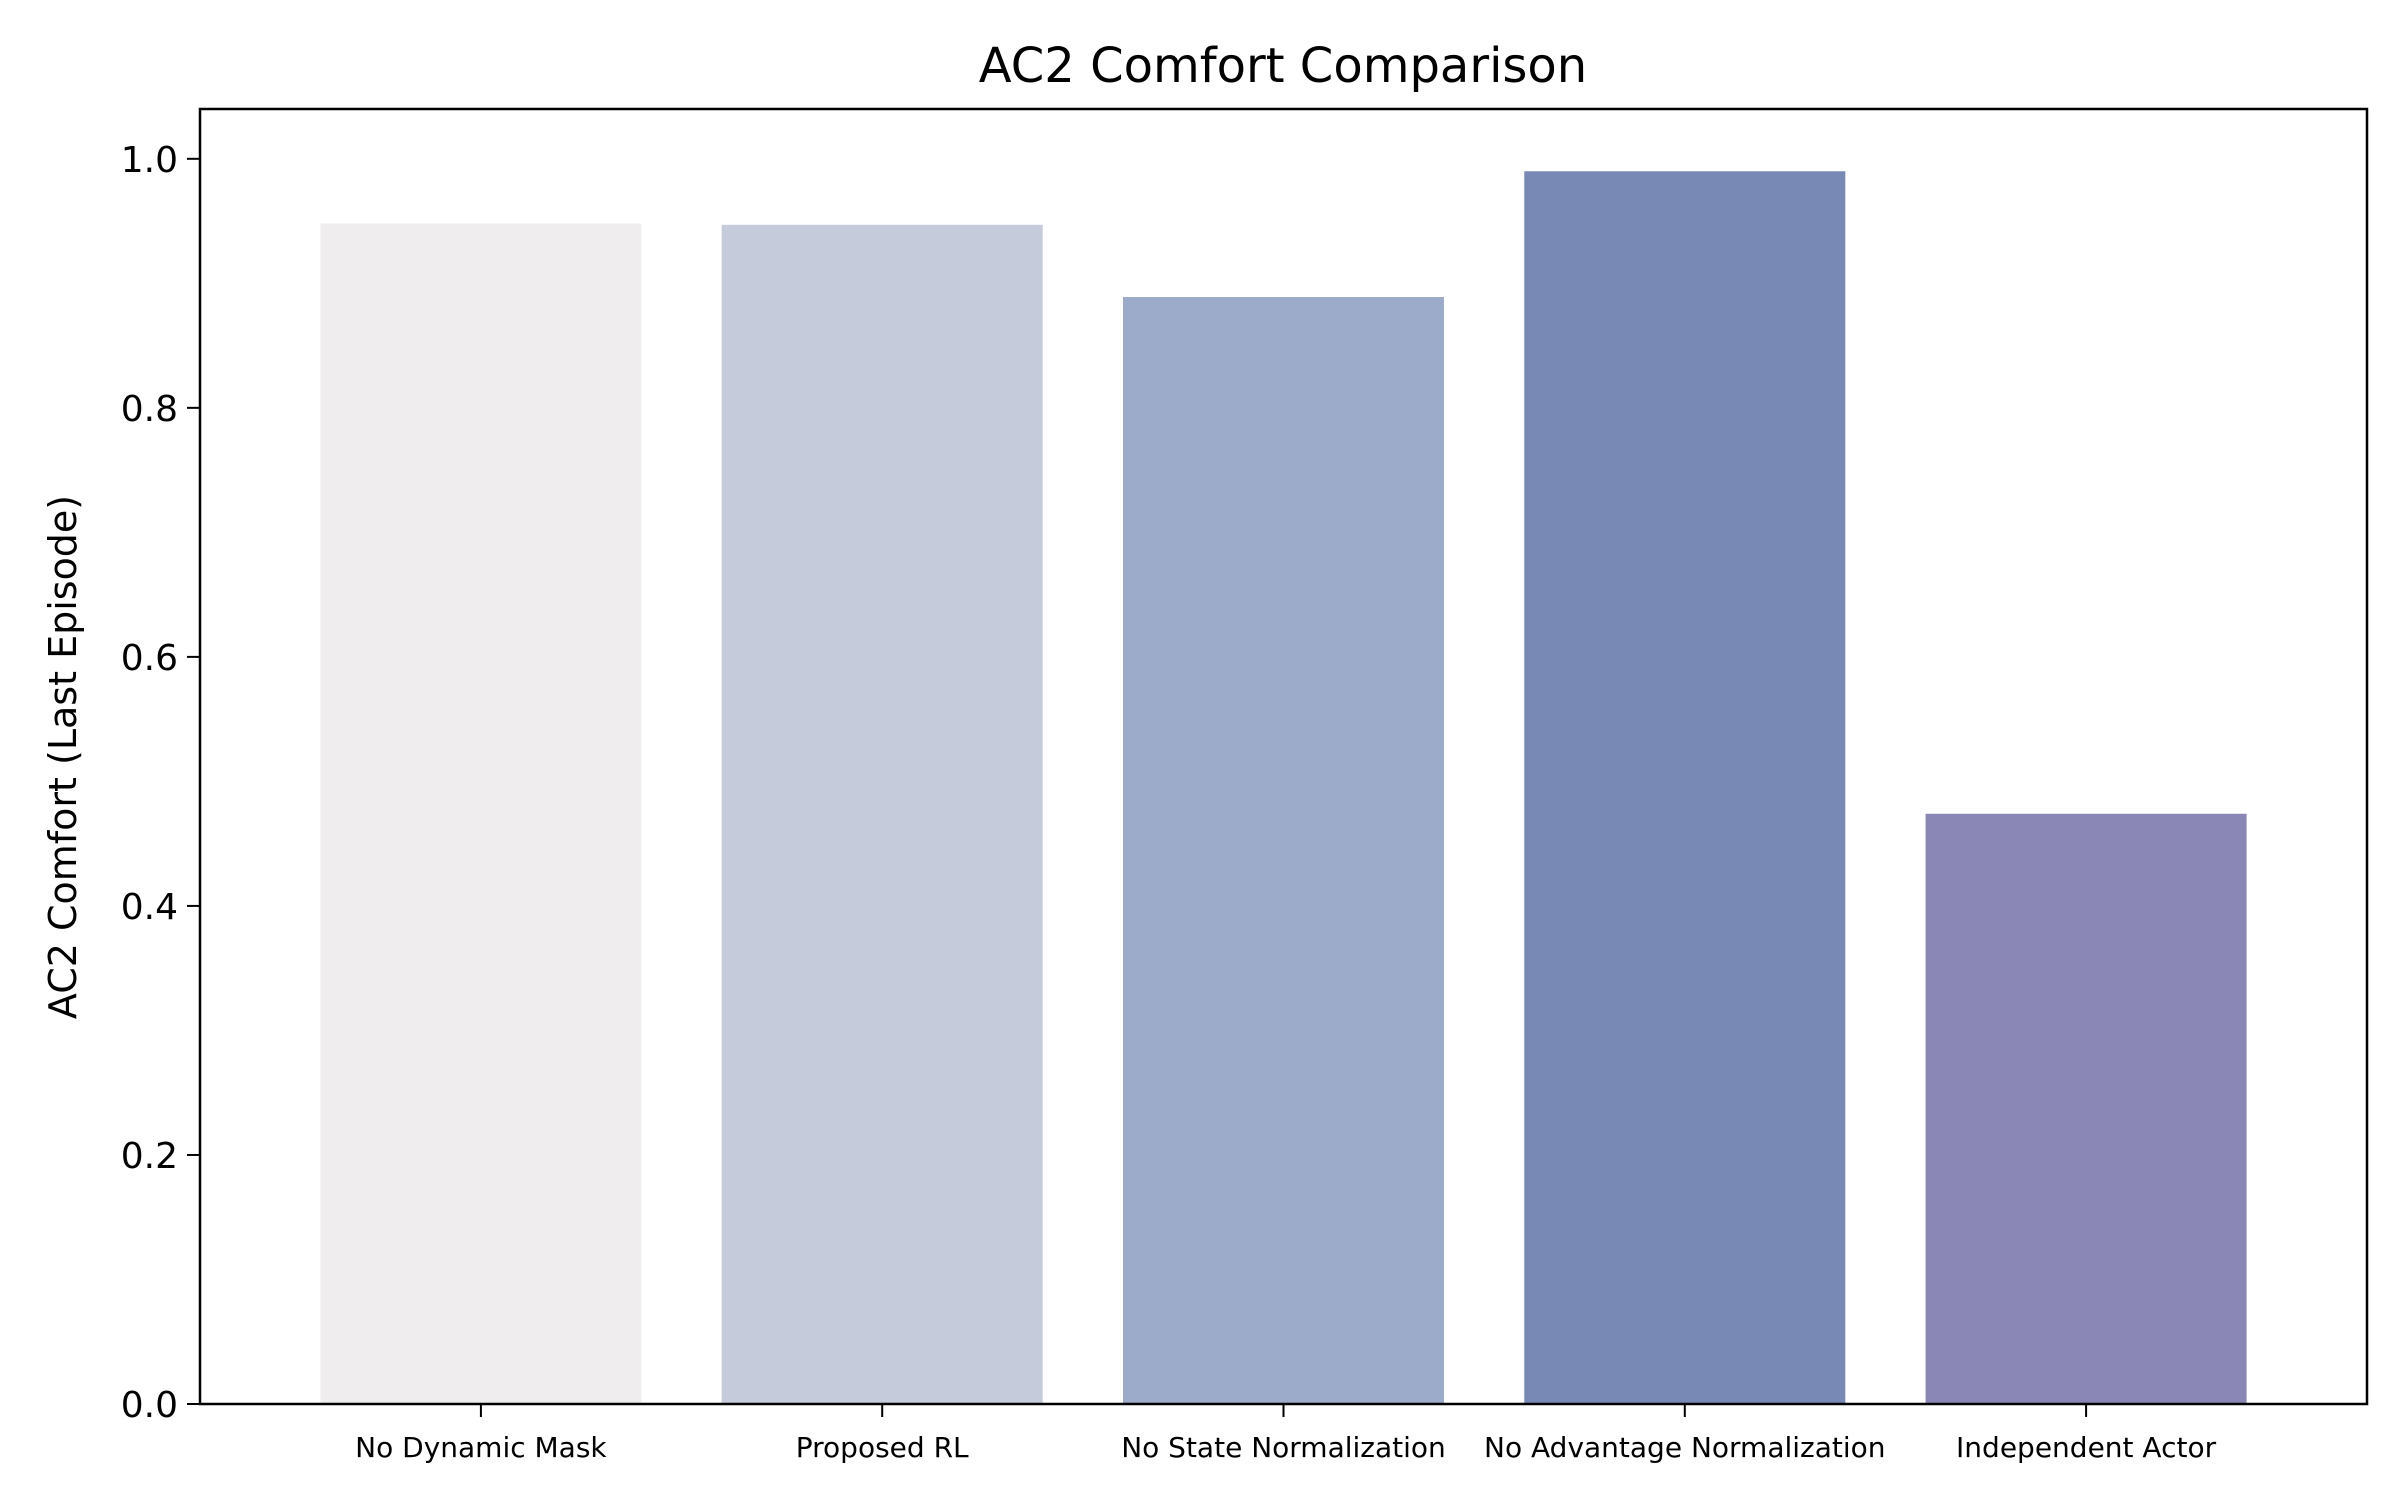 The image size is (2400, 1500). I want to click on x-tick-label: Independent Actor, so click(2086, 1447).